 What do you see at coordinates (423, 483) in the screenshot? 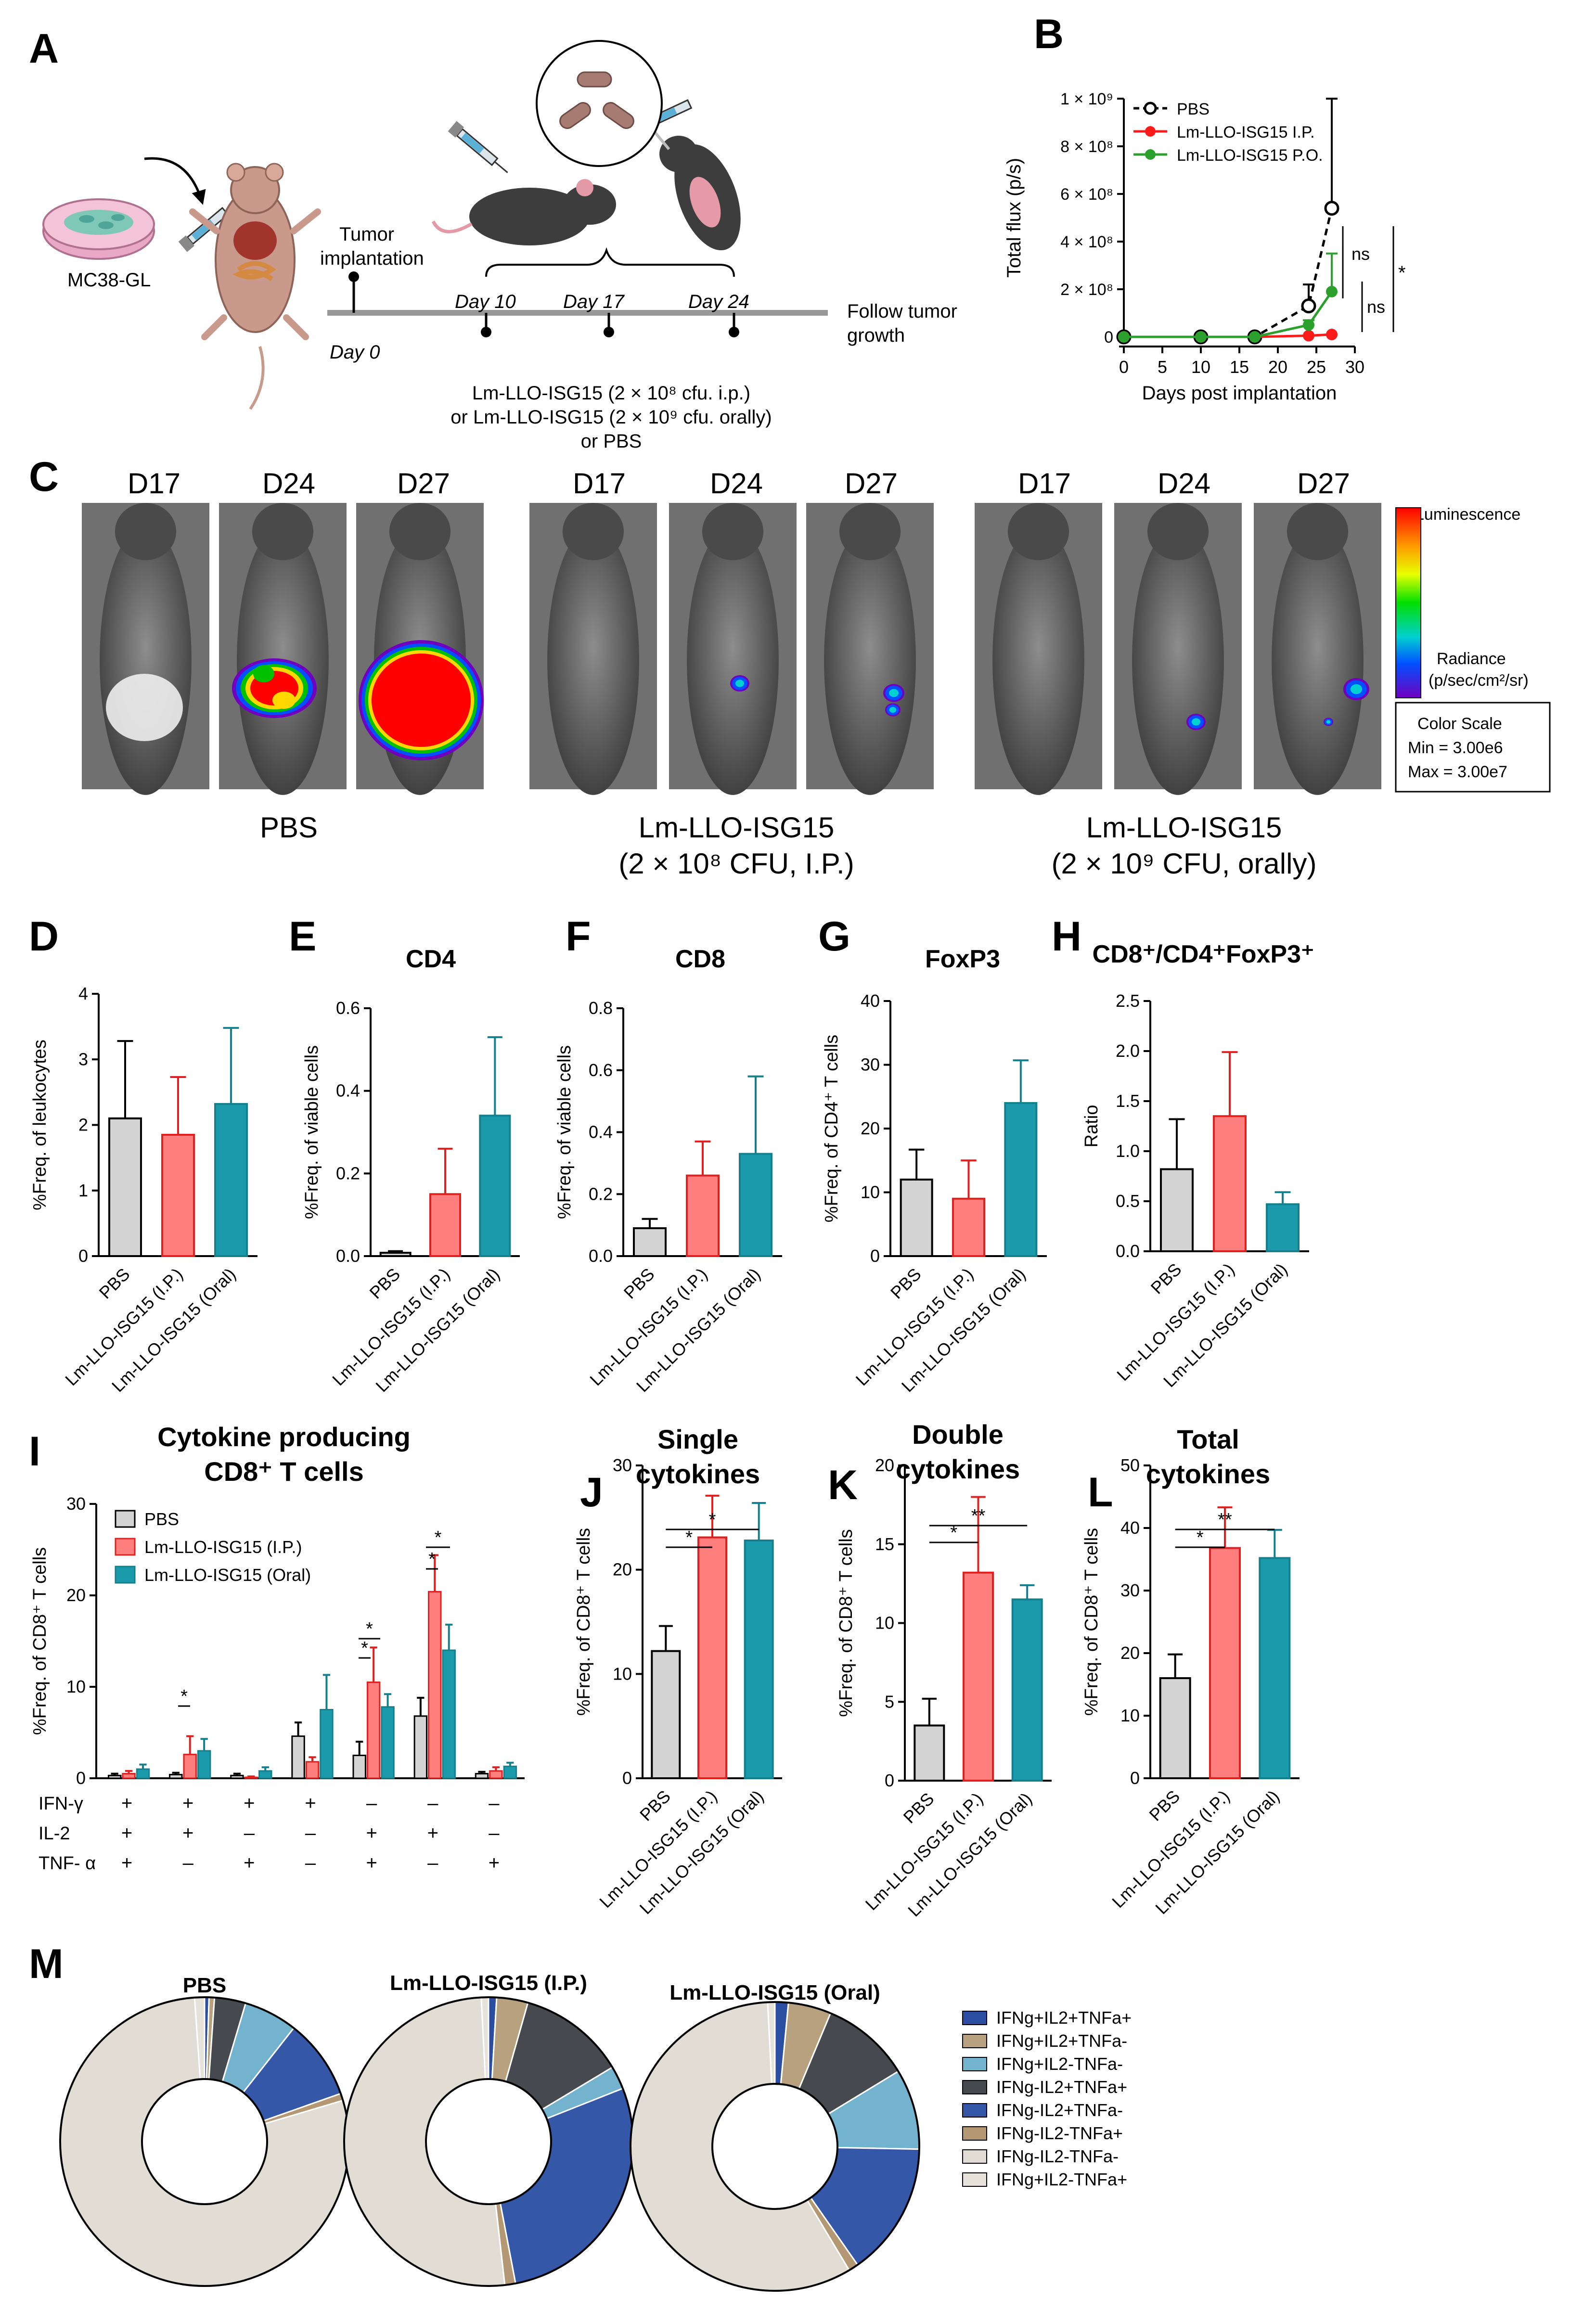
I see `c-day-label-3: D27` at bounding box center [423, 483].